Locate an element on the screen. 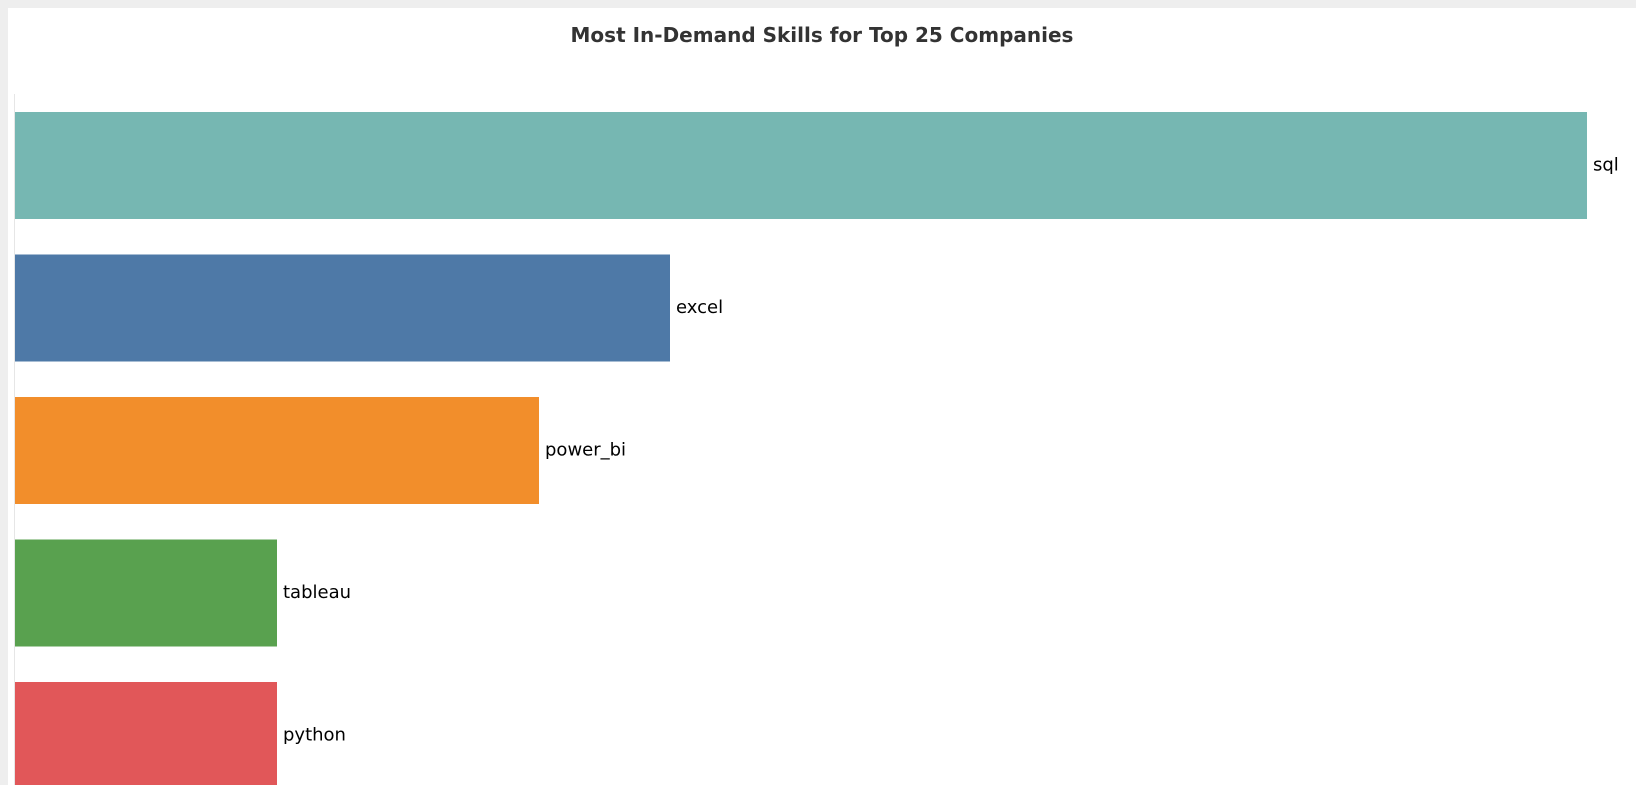 Image resolution: width=1636 pixels, height=785 pixels. bar-label-power_bi: power_bi is located at coordinates (585, 450).